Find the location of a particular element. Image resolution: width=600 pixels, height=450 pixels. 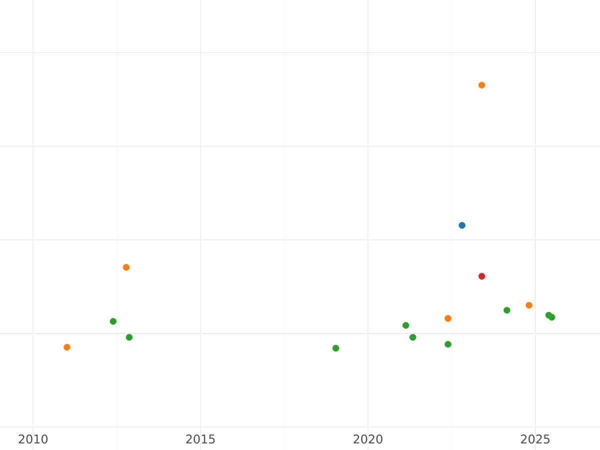

x-tick-label: 2010 is located at coordinates (33, 439).